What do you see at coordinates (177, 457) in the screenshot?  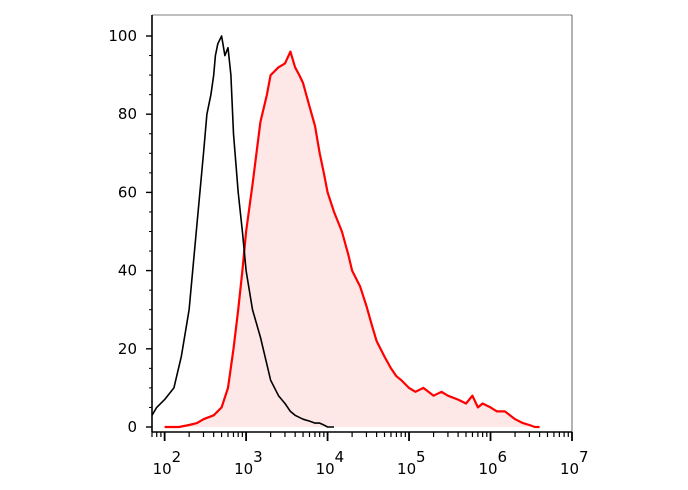 I see `x-tick-exponent: 2` at bounding box center [177, 457].